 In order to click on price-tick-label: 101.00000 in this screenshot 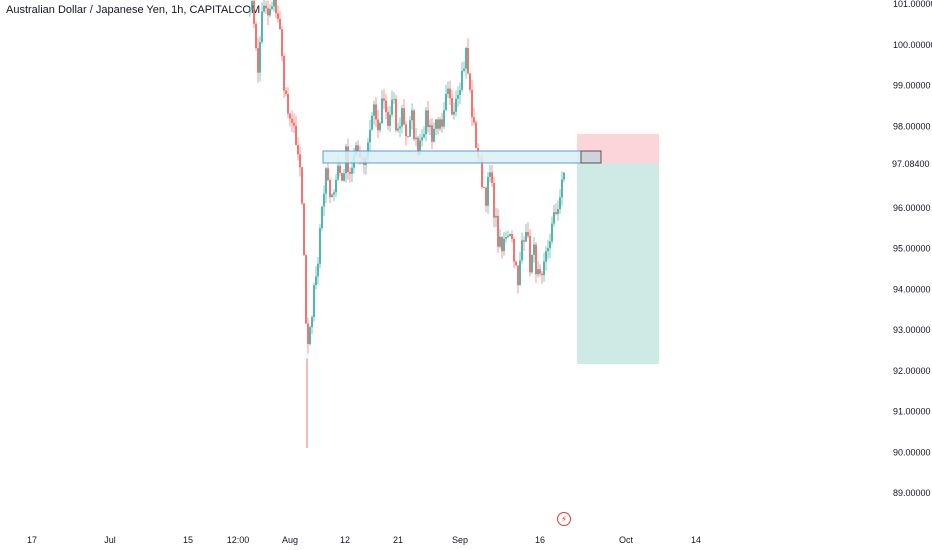, I will do `click(912, 4)`.